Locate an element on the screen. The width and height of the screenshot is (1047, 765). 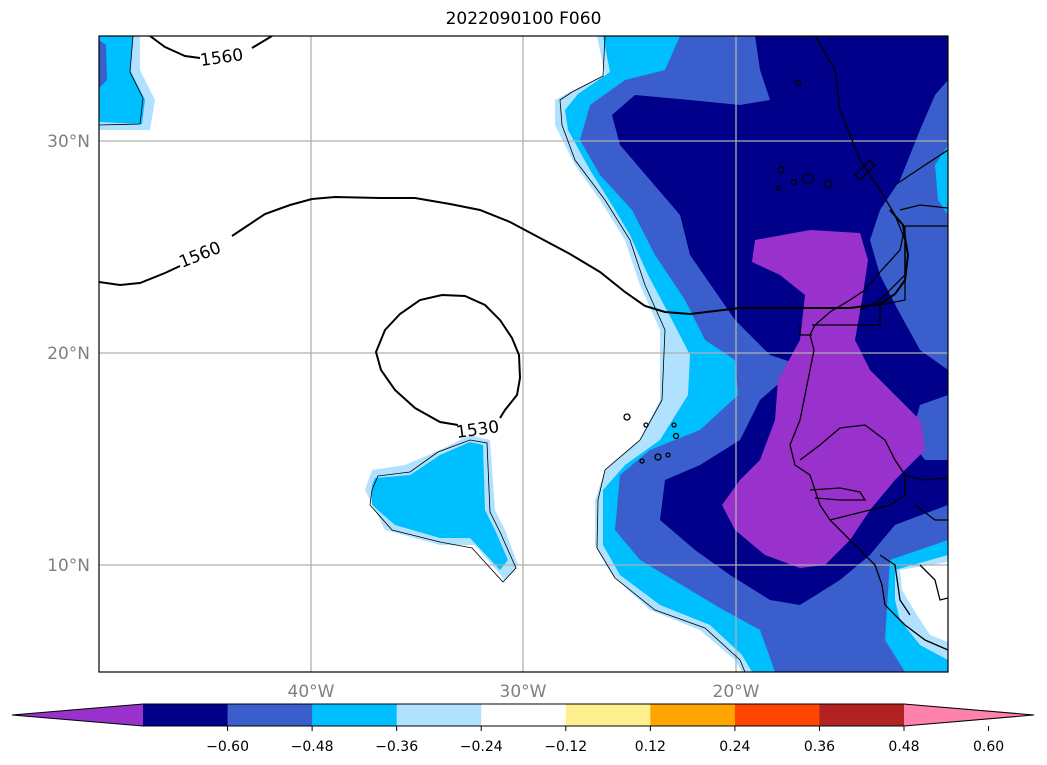
colorbar-extend-low is located at coordinates (77, 715).